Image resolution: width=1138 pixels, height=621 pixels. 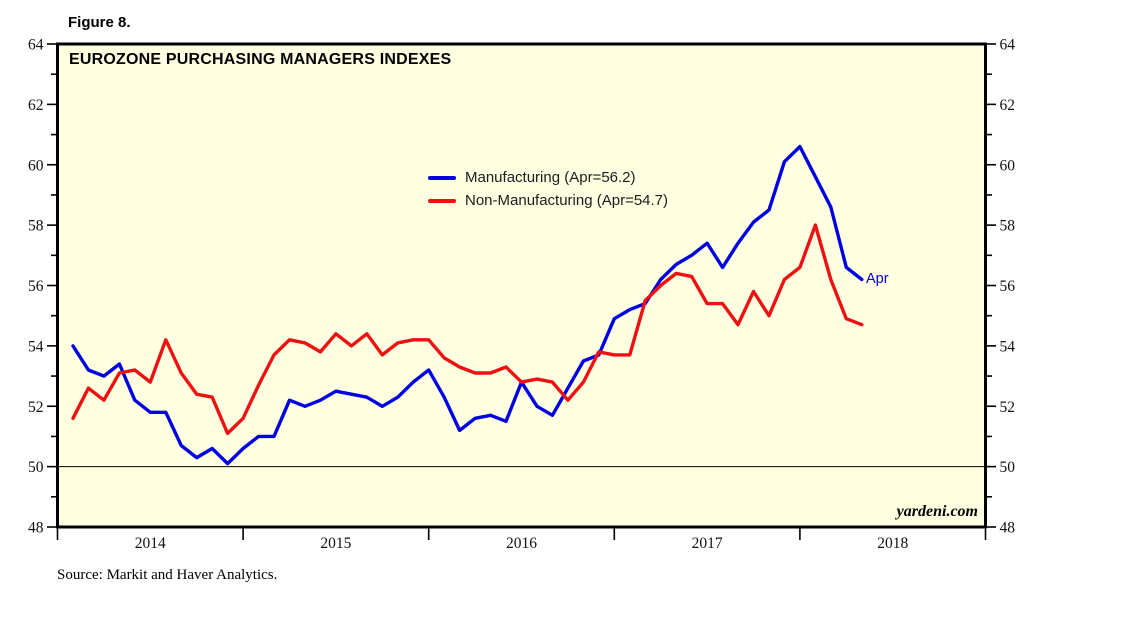 I want to click on chart-title: EUROZONE PURCHASING MANAGERS INDEXES, so click(x=260, y=59).